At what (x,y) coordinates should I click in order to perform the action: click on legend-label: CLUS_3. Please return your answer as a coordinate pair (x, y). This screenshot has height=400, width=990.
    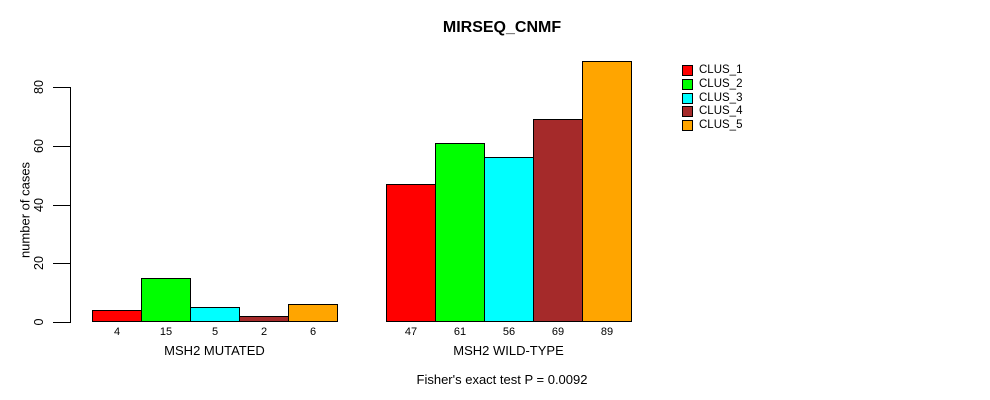
    Looking at the image, I should click on (721, 97).